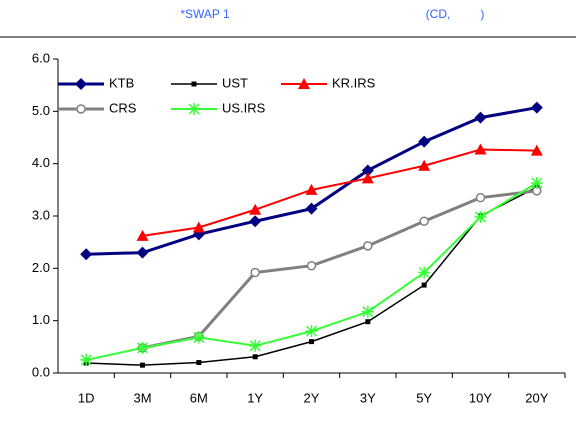 The height and width of the screenshot is (427, 576). I want to click on legend-label: KTB, so click(121, 82).